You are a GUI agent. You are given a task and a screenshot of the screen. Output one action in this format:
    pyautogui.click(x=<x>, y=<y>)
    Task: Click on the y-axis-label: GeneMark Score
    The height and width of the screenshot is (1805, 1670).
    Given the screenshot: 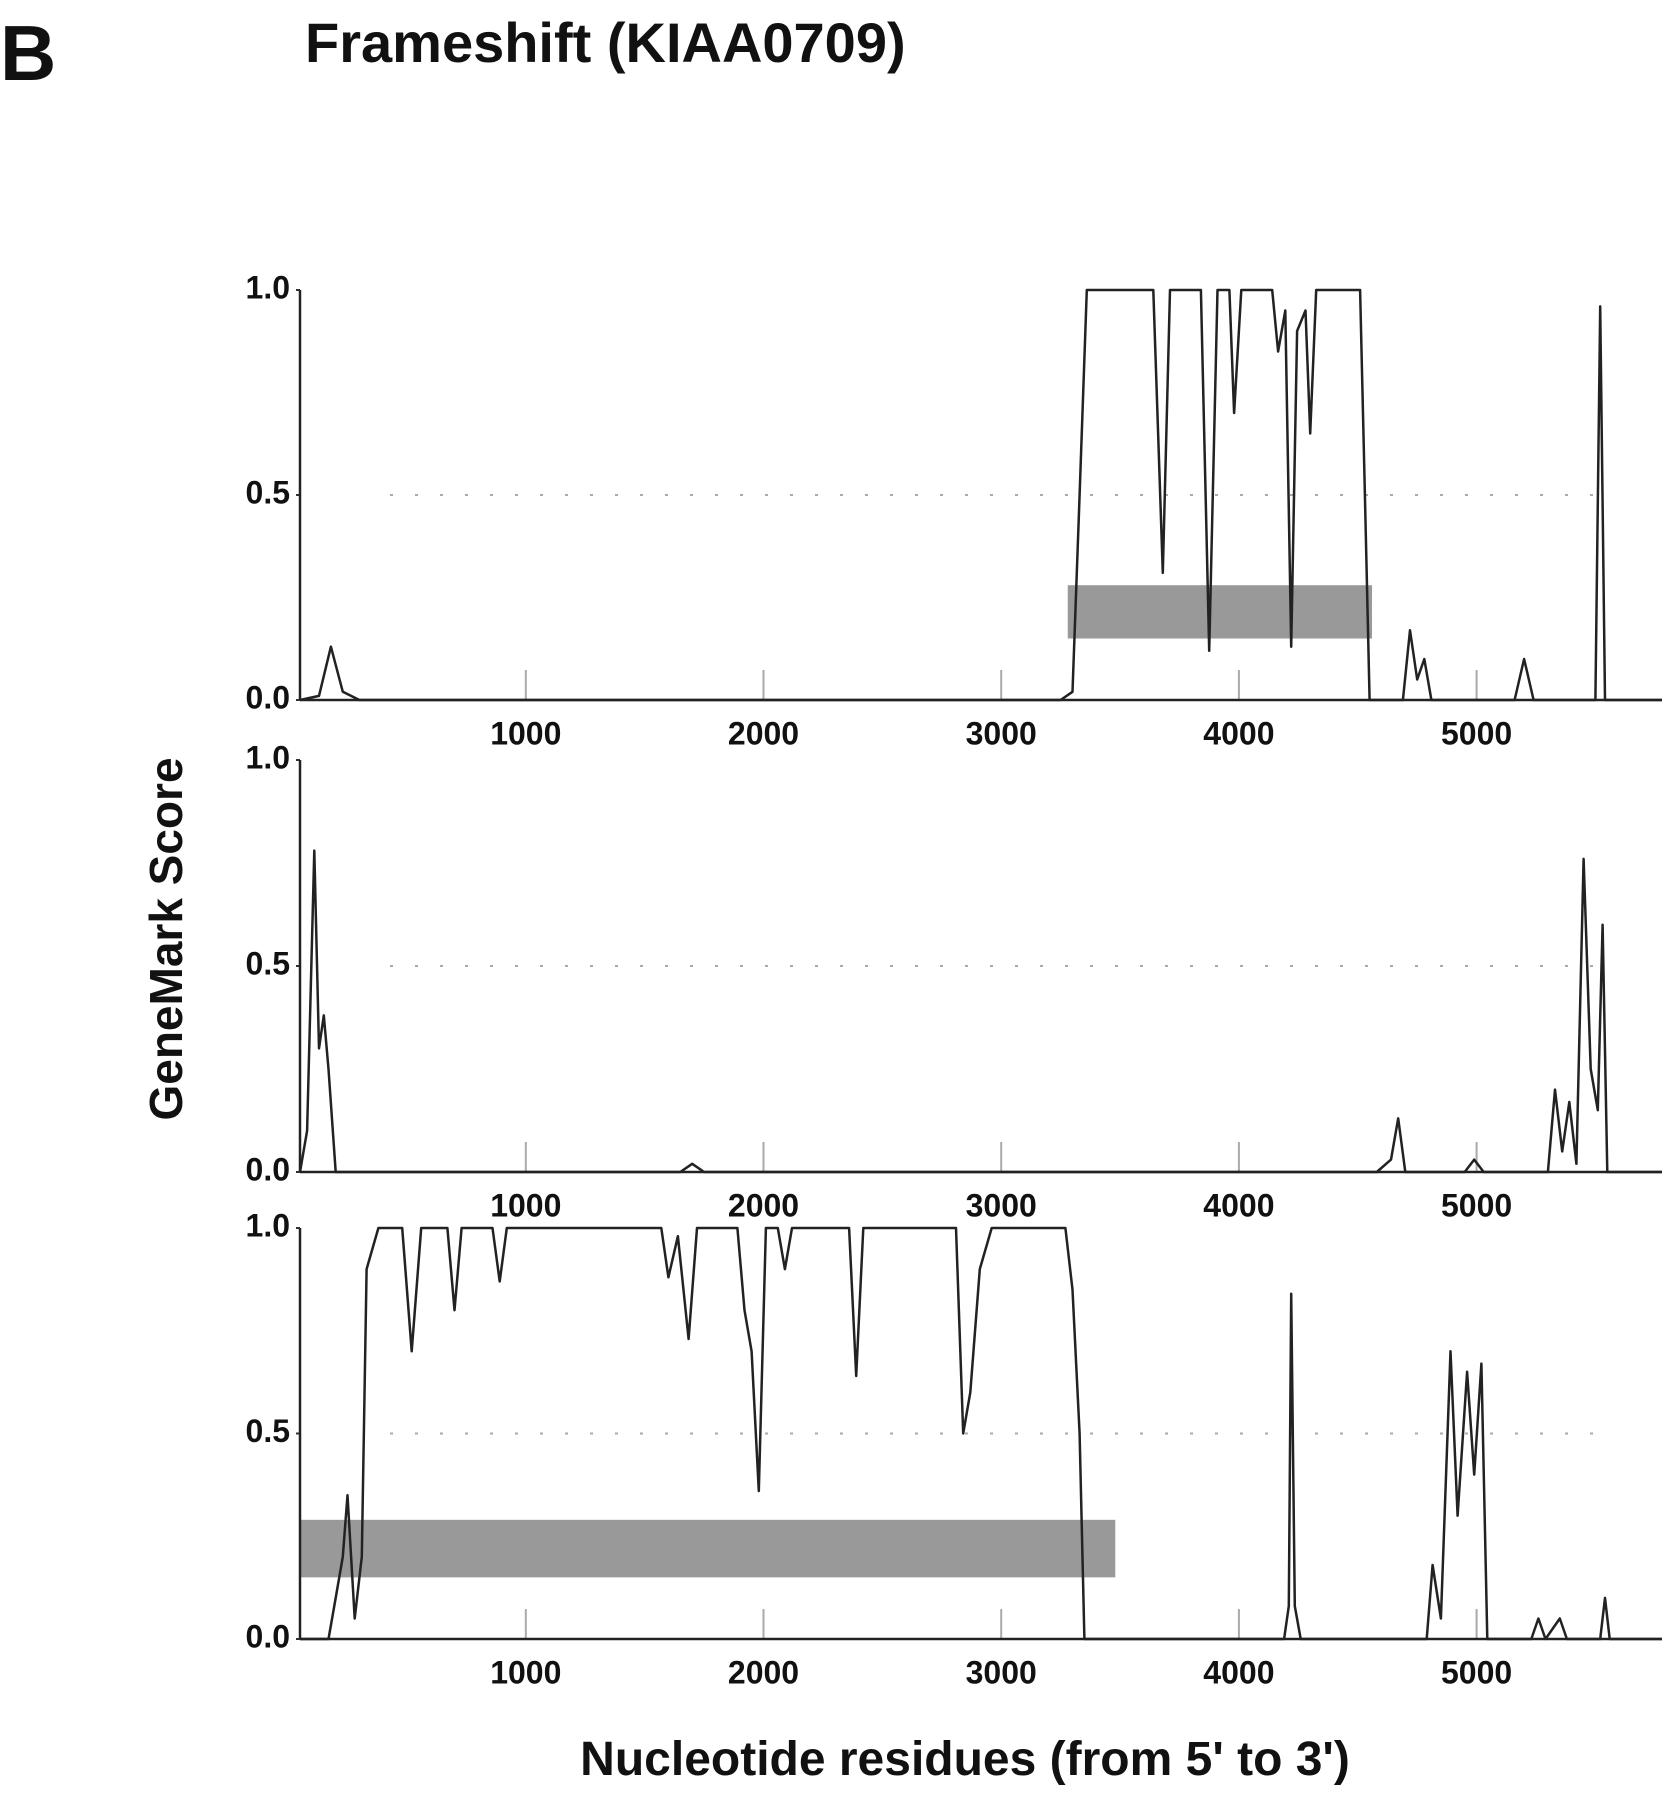 What is the action you would take?
    pyautogui.click(x=166, y=938)
    